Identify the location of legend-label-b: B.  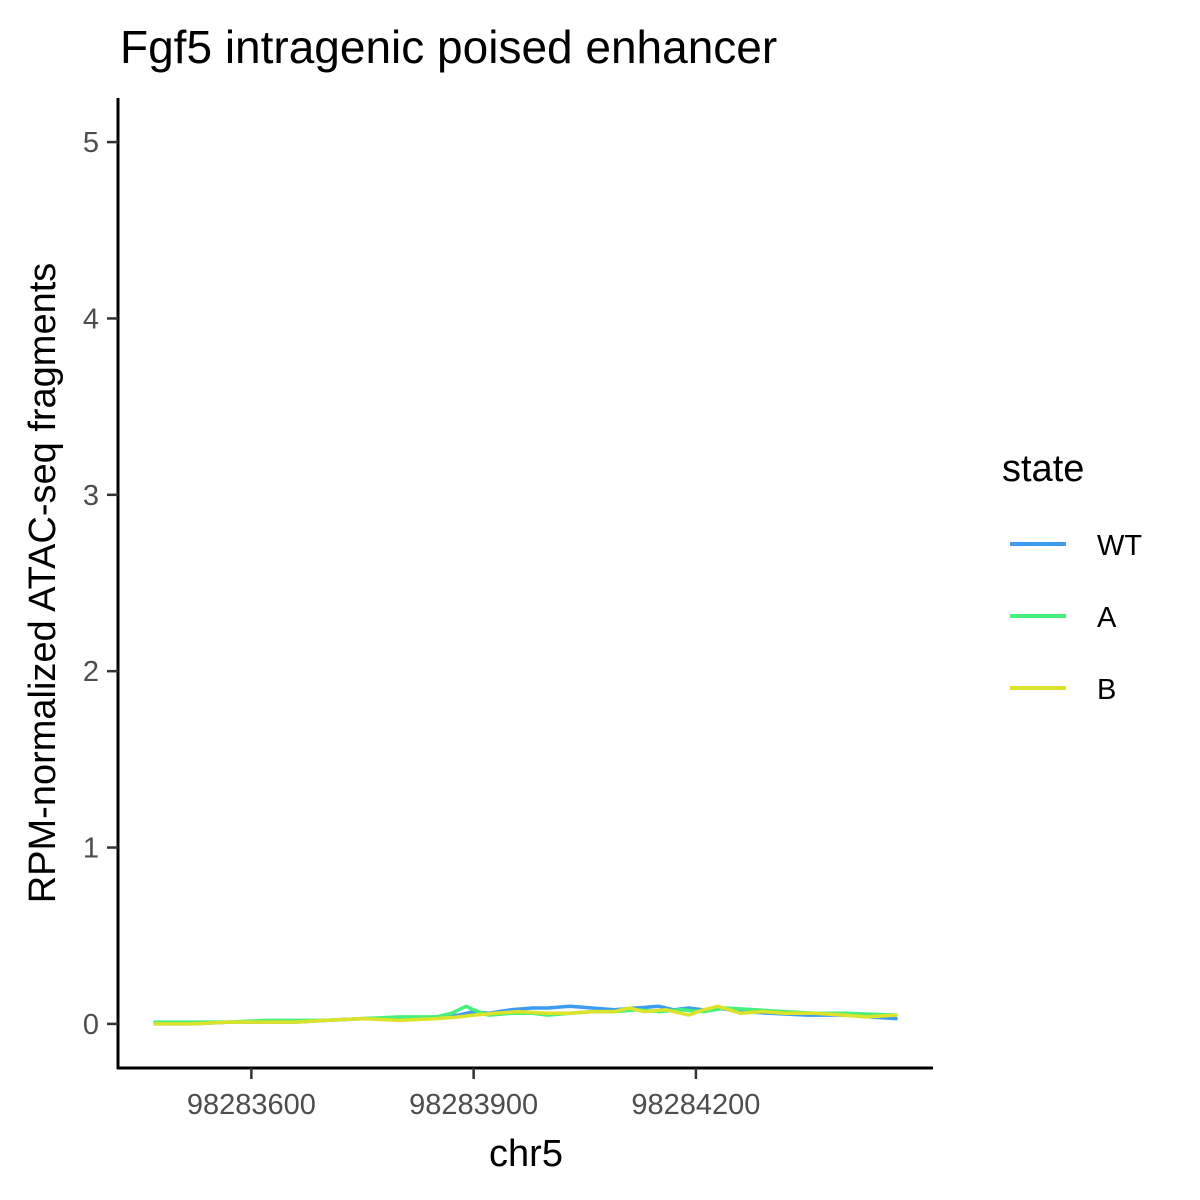
(1106, 690).